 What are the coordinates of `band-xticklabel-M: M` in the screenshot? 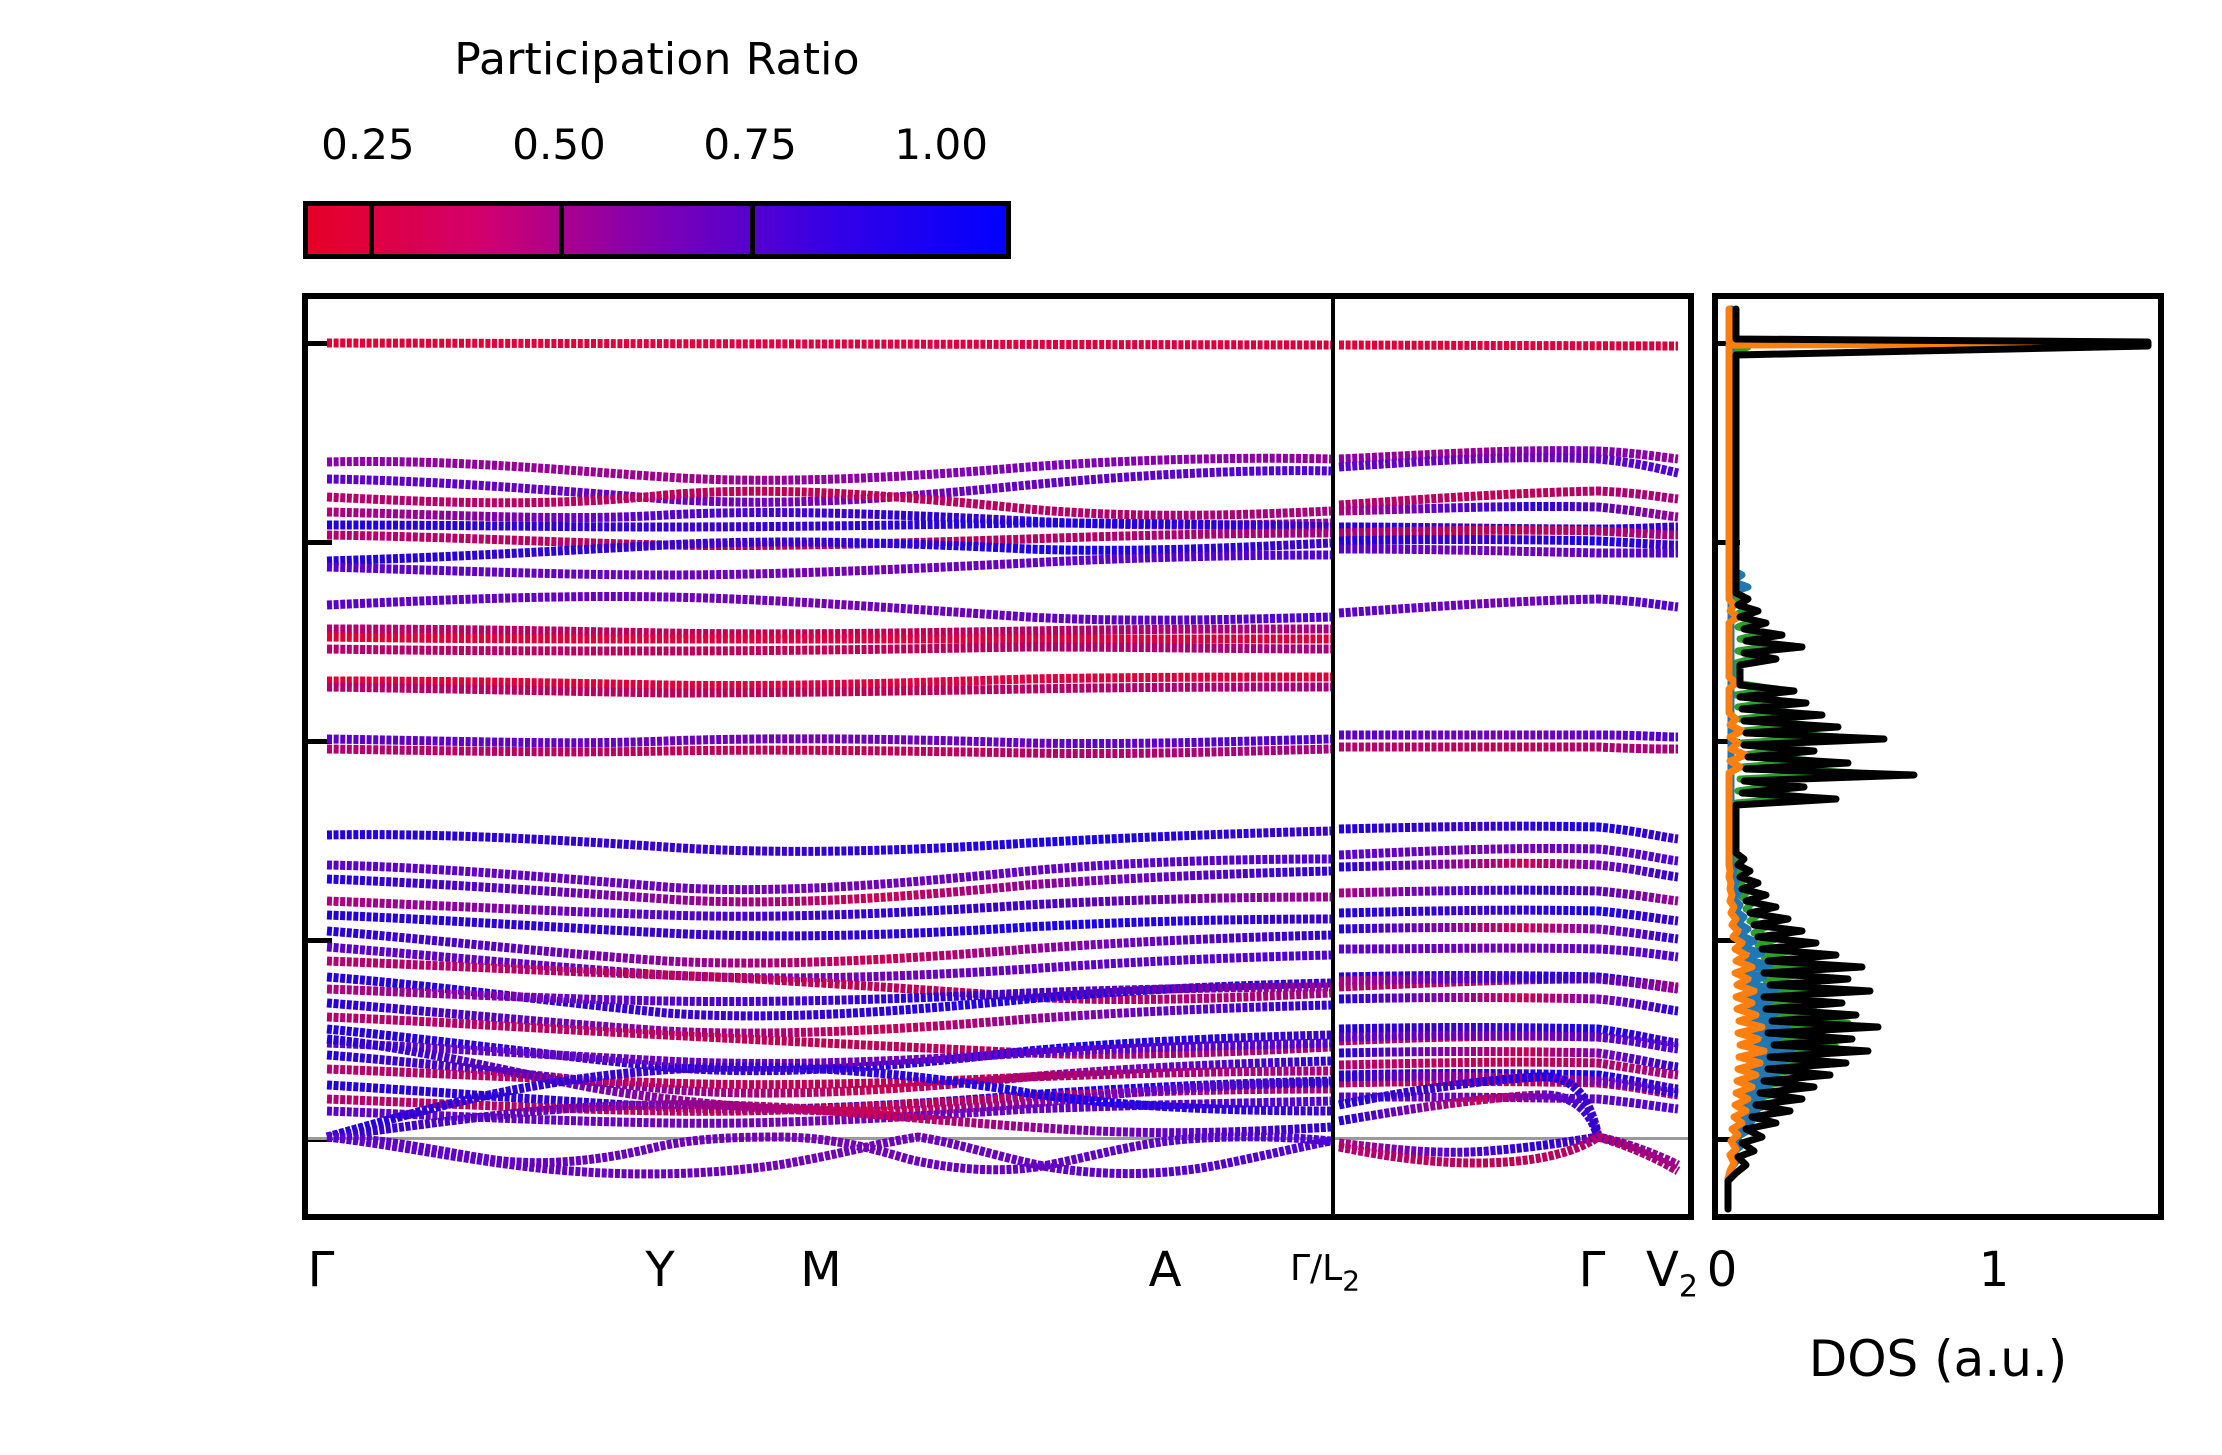 It's located at (820, 1270).